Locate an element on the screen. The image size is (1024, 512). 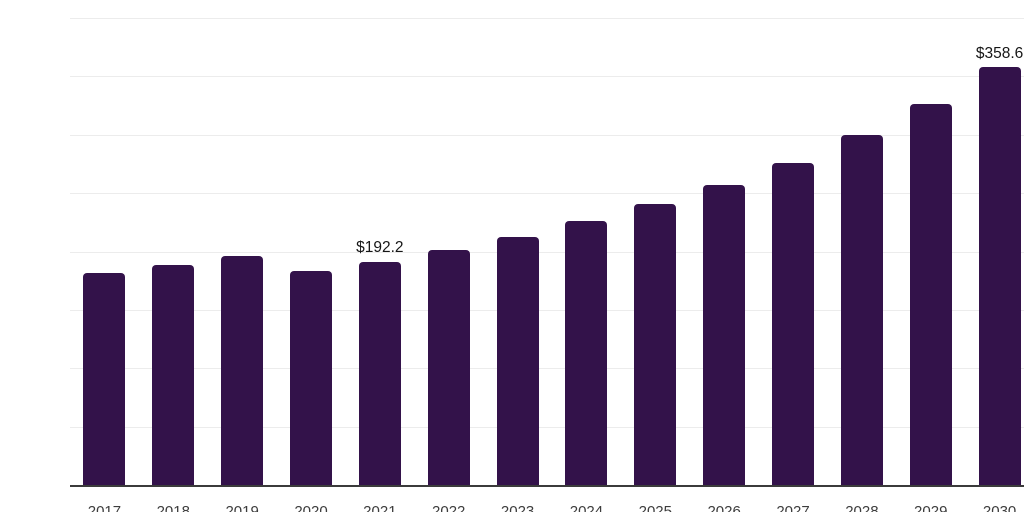
bar-2024 is located at coordinates (586, 353).